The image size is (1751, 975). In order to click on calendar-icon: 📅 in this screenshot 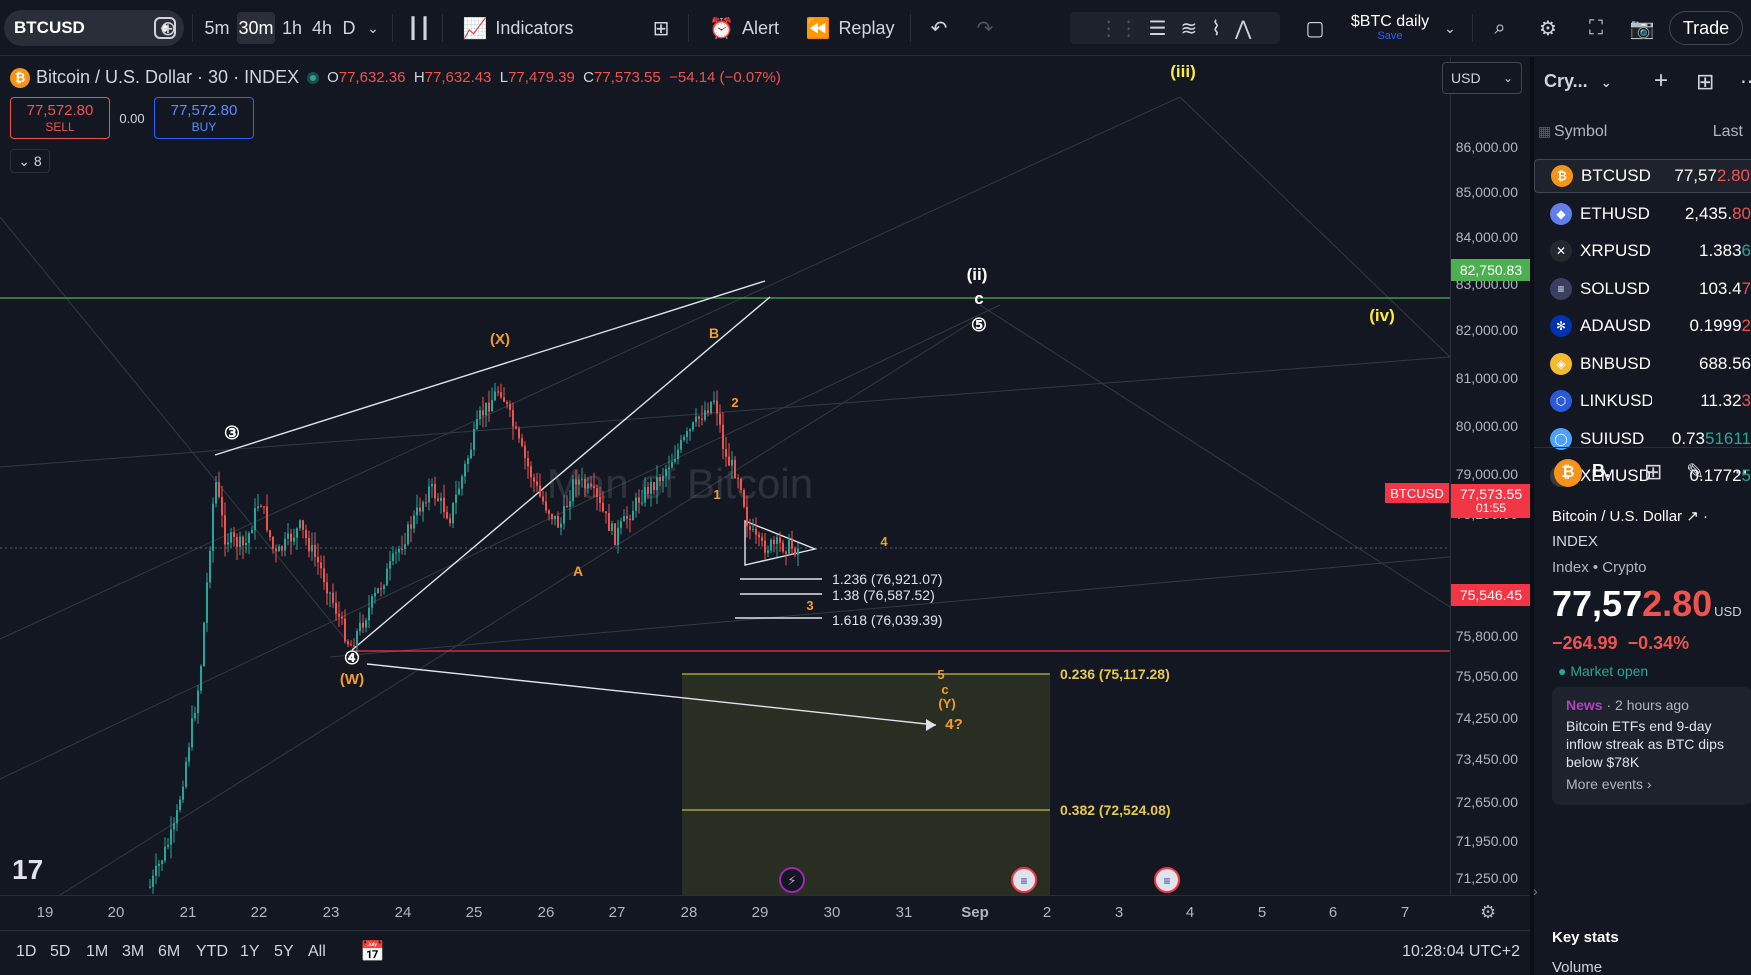, I will do `click(372, 952)`.